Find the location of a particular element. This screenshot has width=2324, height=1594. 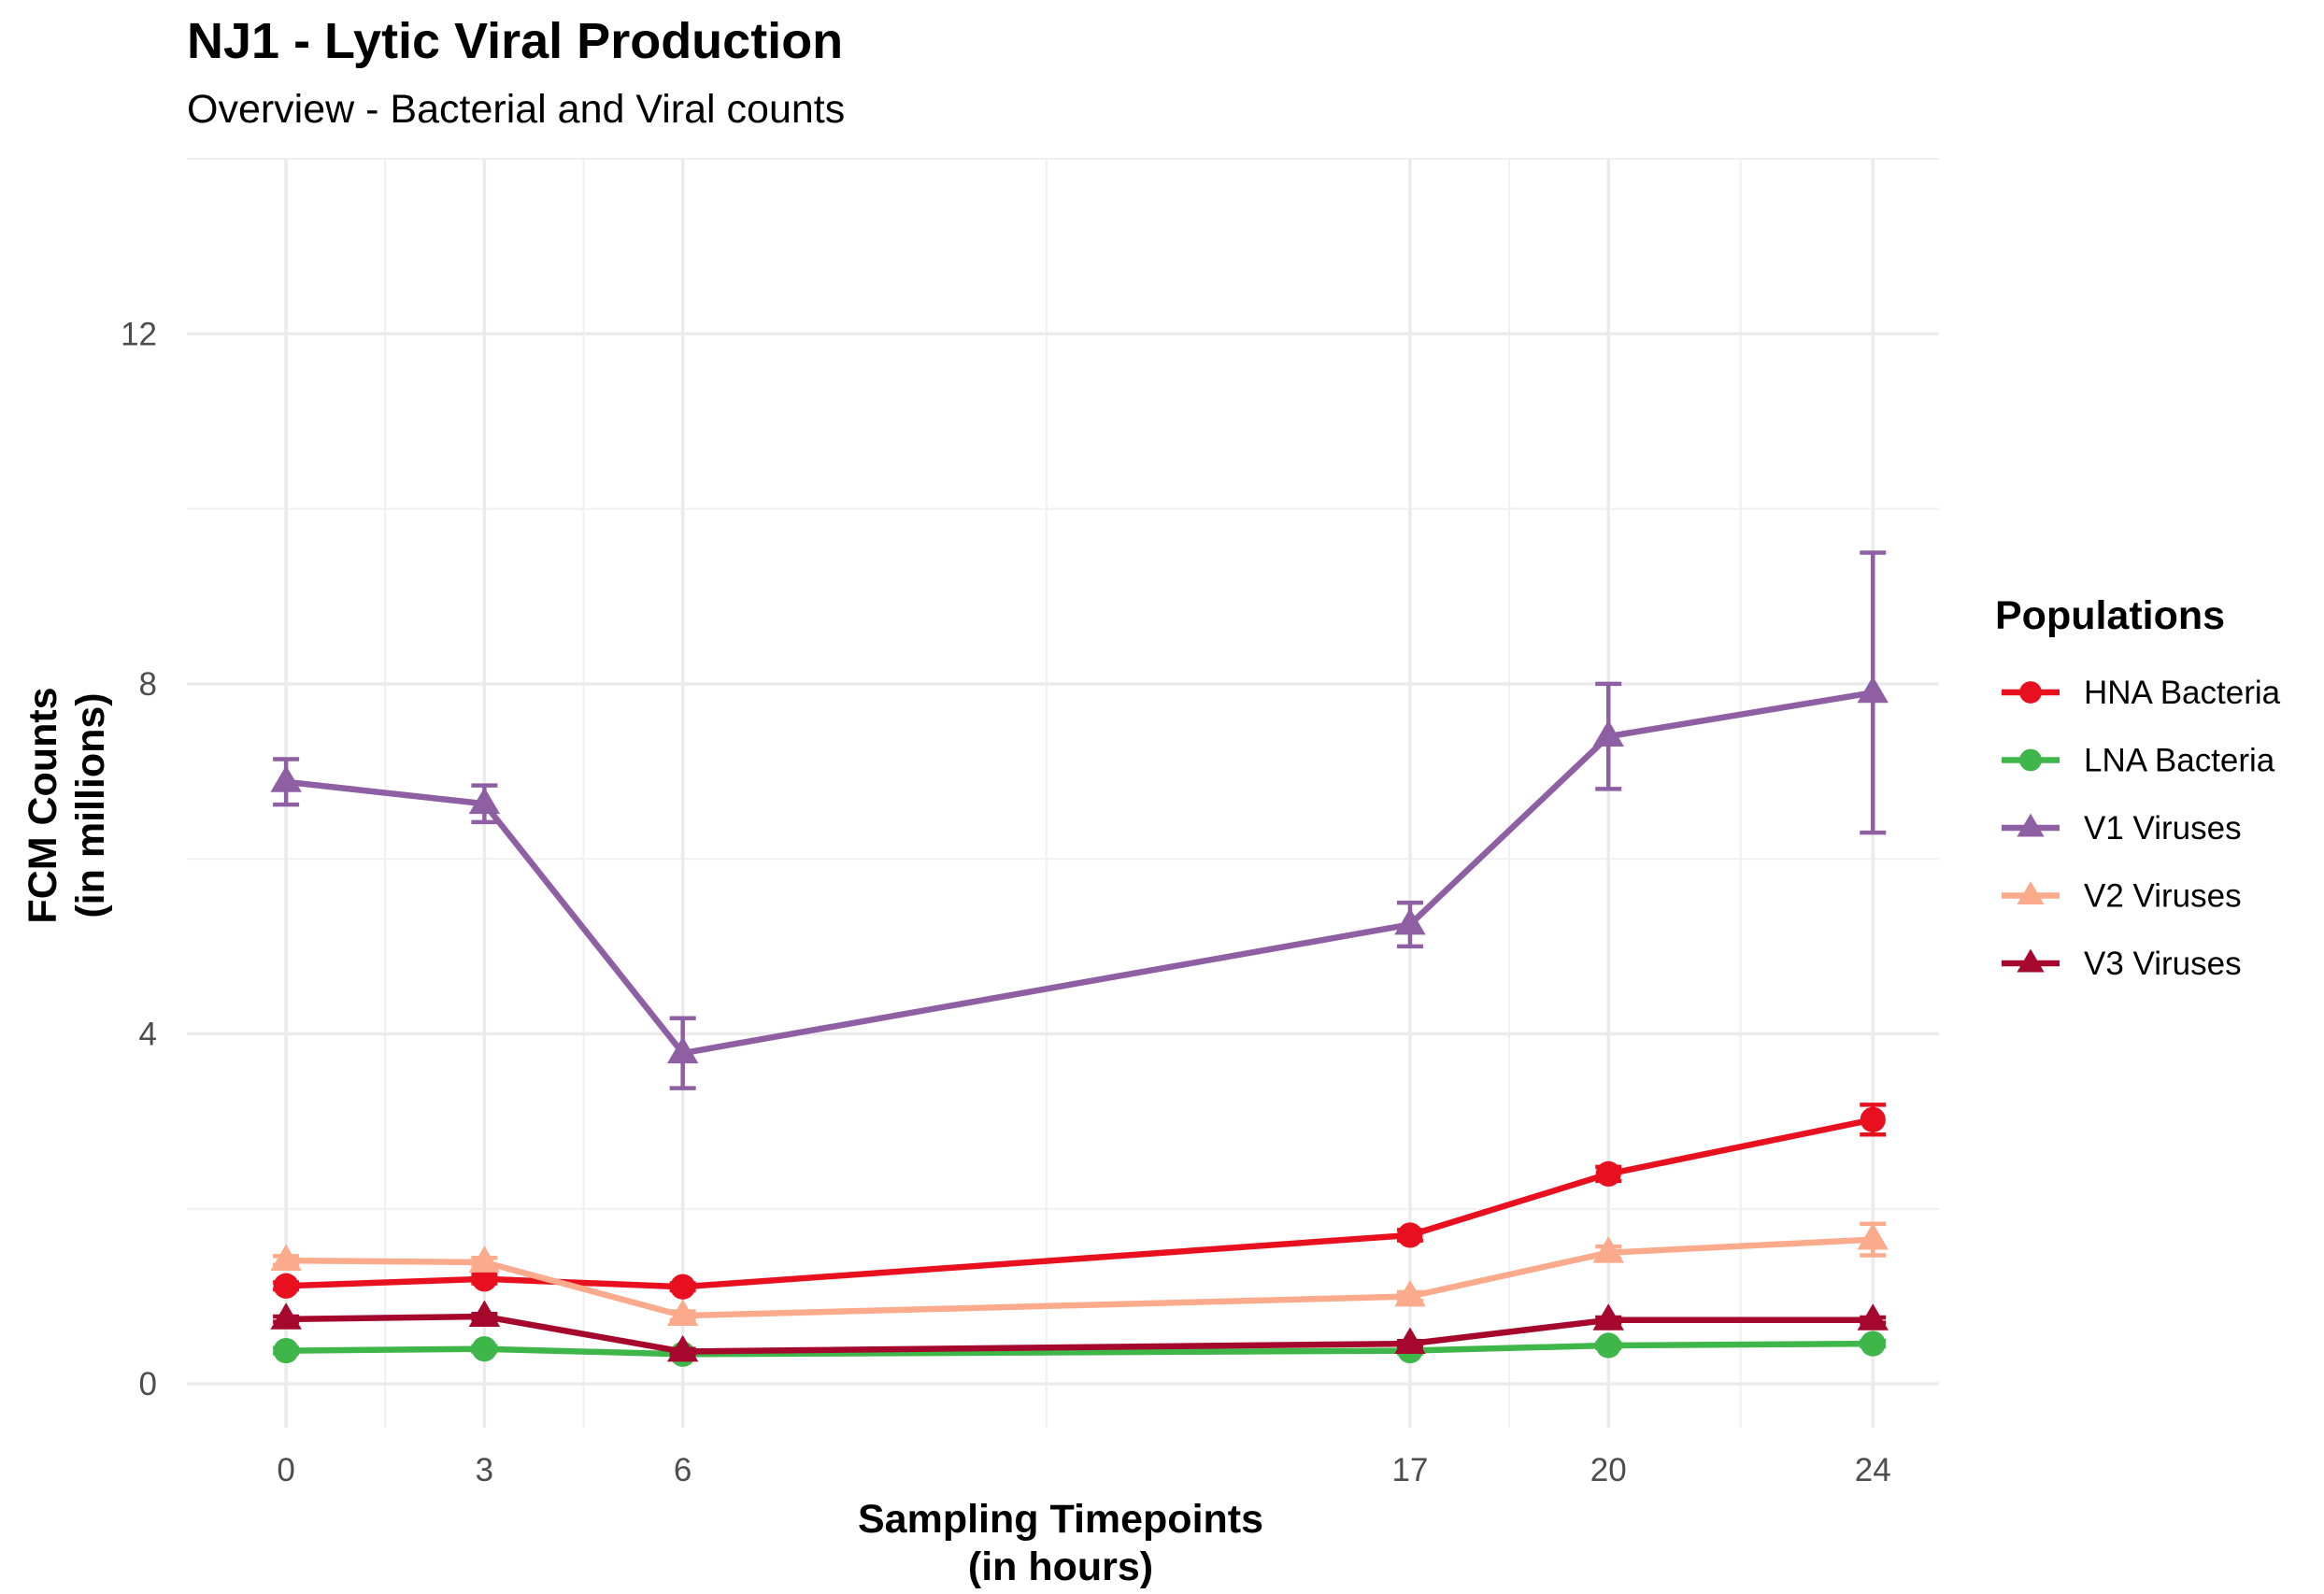

series-hna-bacteria is located at coordinates (1080, 1201).